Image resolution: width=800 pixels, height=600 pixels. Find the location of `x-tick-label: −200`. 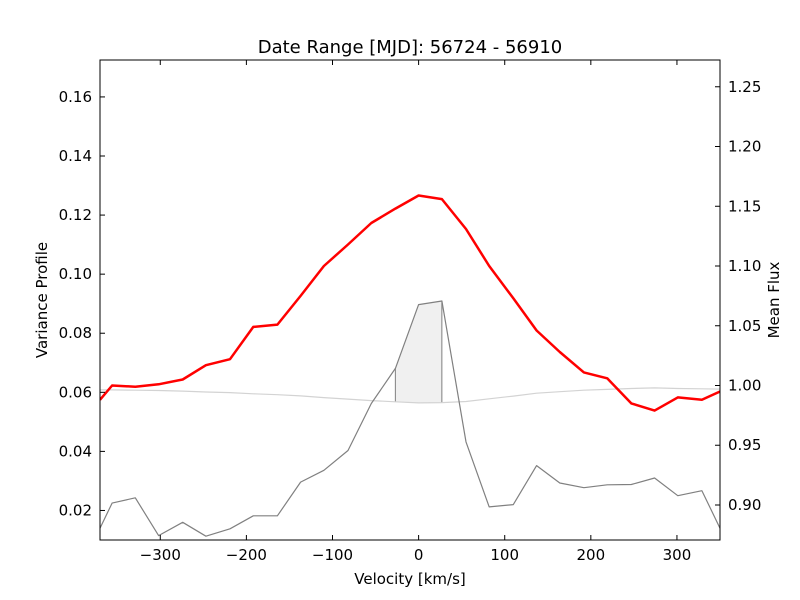

x-tick-label: −200 is located at coordinates (246, 555).